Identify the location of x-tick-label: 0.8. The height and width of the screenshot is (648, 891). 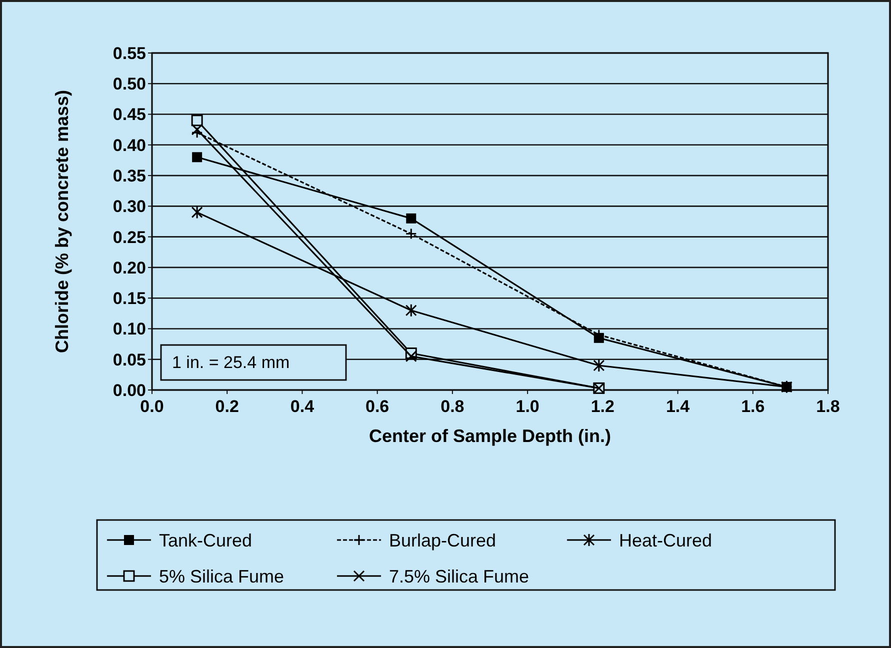
(452, 406).